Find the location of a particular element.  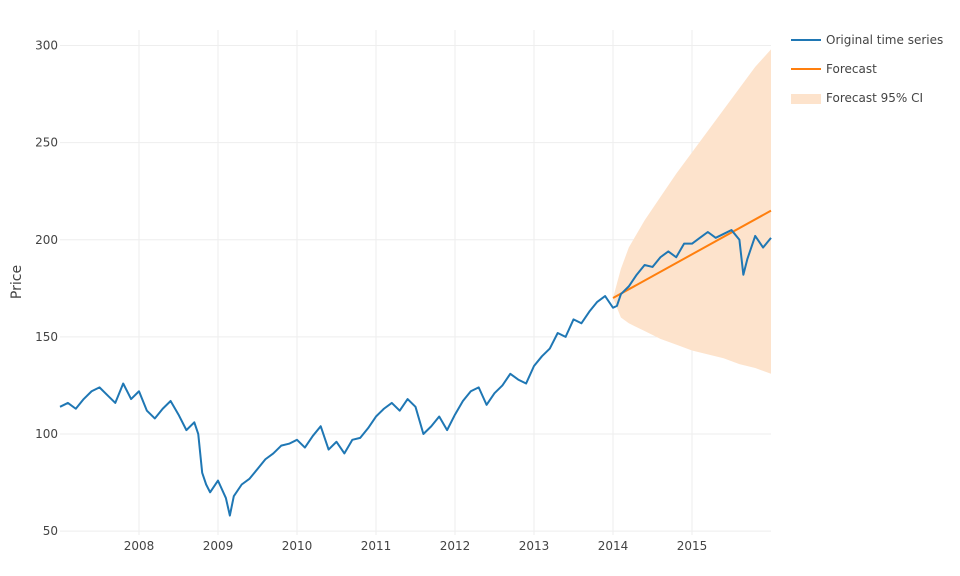

y-tick-label: 50 is located at coordinates (50, 531).